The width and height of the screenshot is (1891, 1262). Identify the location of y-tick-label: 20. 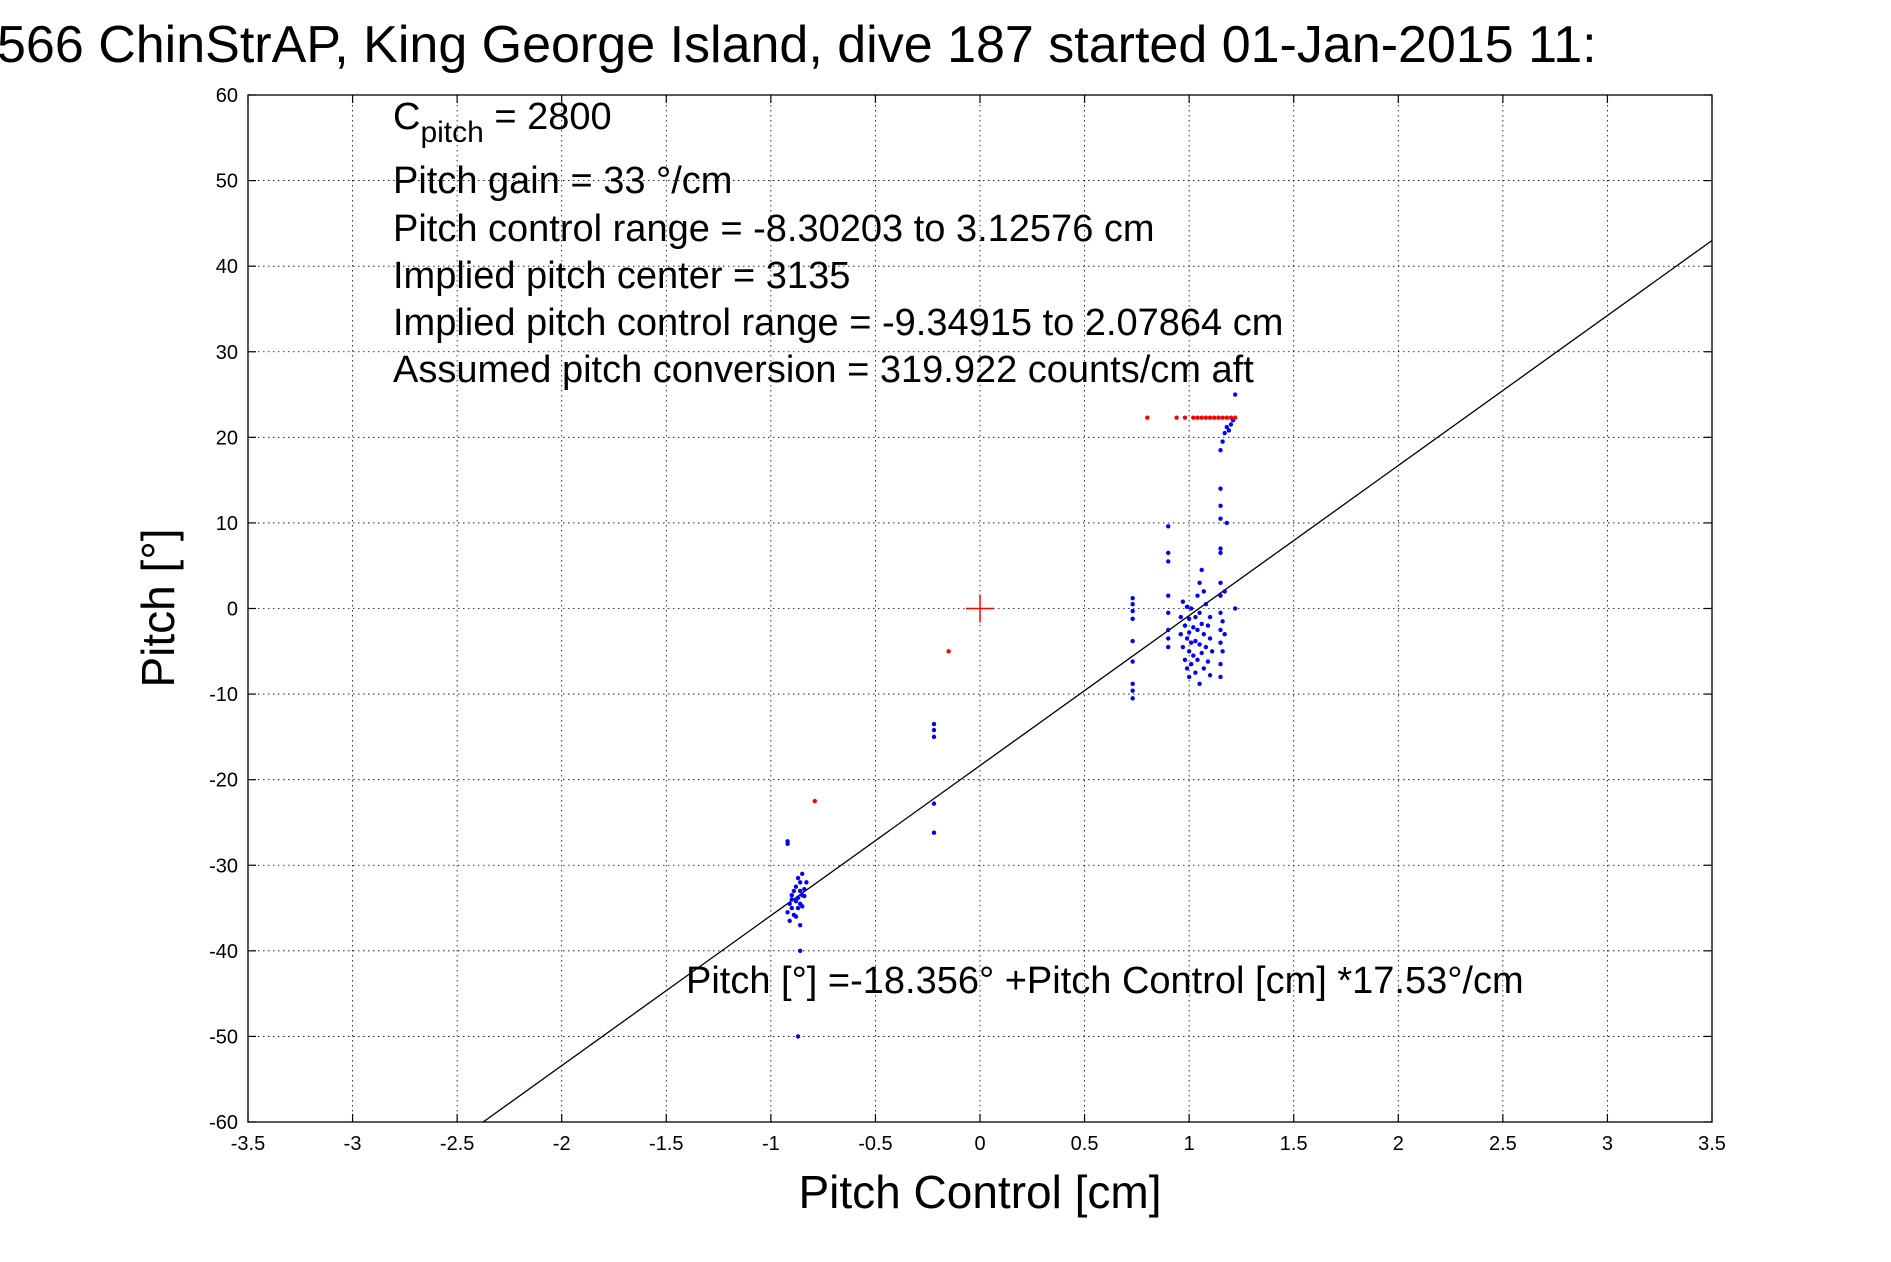
(227, 438).